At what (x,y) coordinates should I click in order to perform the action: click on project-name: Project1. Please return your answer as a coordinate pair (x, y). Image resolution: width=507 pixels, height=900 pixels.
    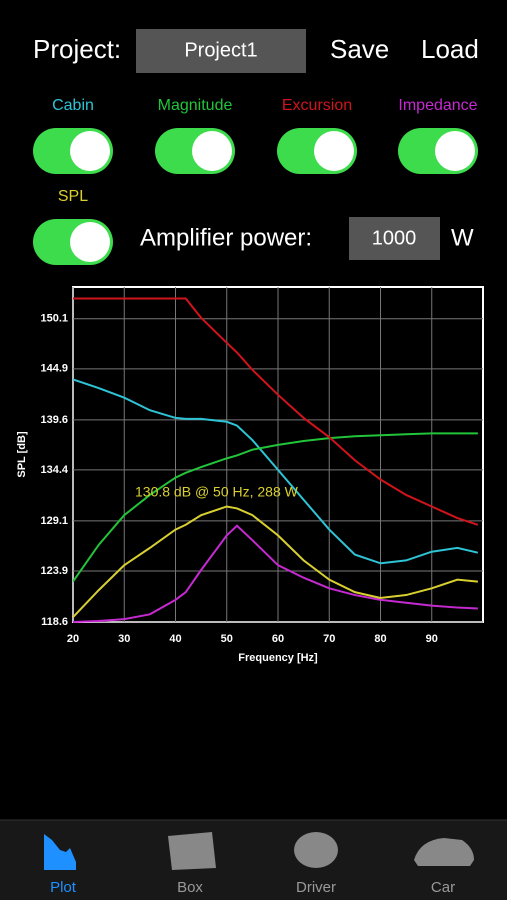
    Looking at the image, I should click on (220, 50).